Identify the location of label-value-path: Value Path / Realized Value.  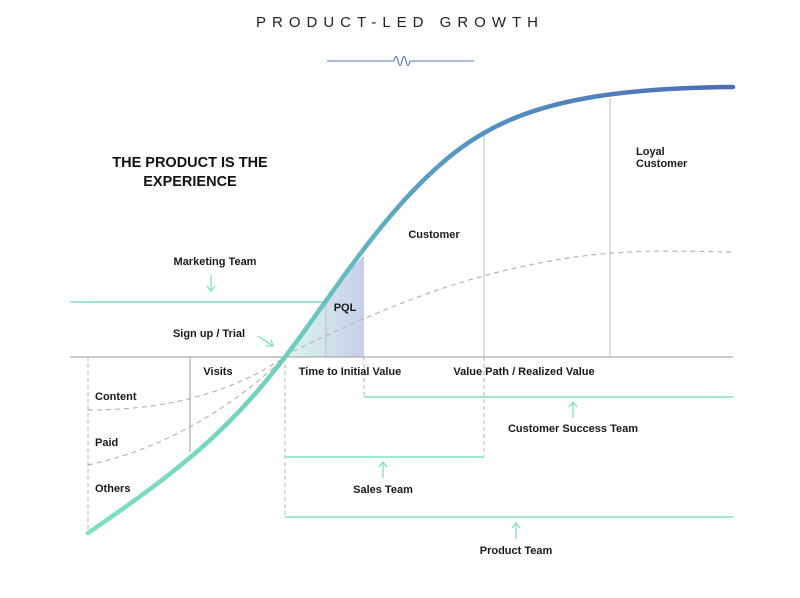
(523, 372).